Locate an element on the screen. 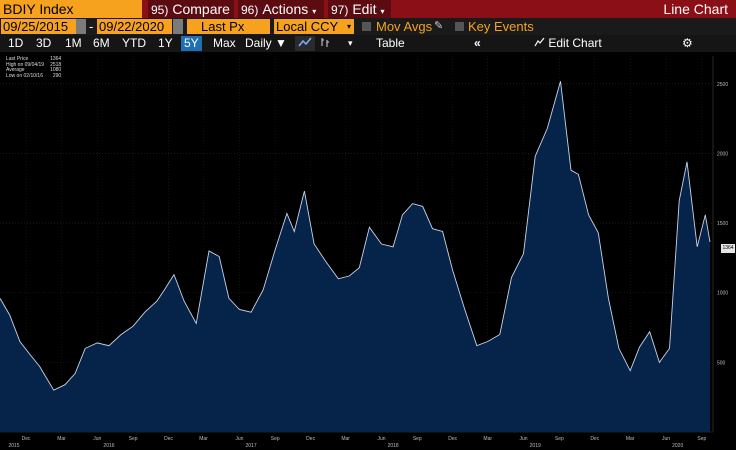  y-tick-label: 1000 is located at coordinates (722, 294).